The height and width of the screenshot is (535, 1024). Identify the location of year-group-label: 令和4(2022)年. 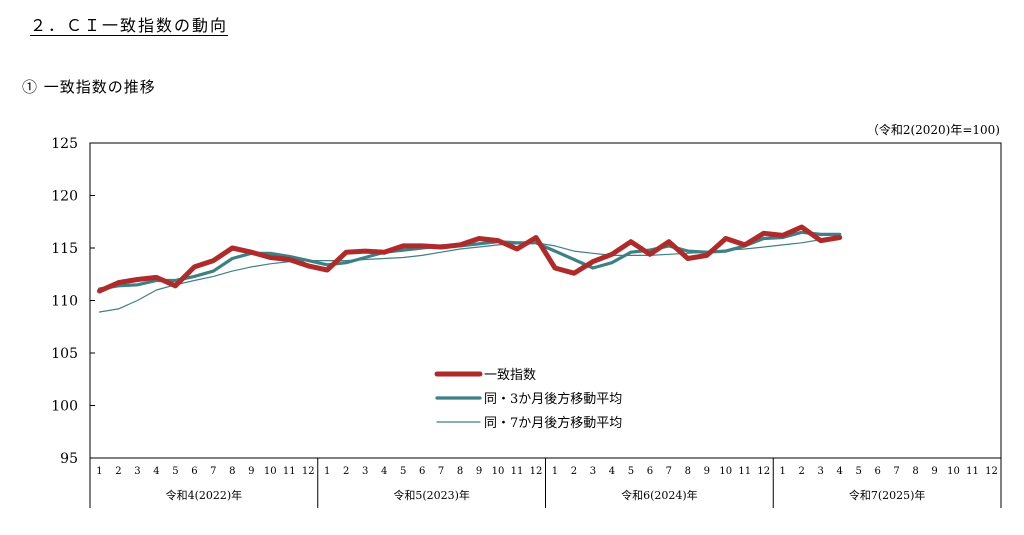
(204, 495).